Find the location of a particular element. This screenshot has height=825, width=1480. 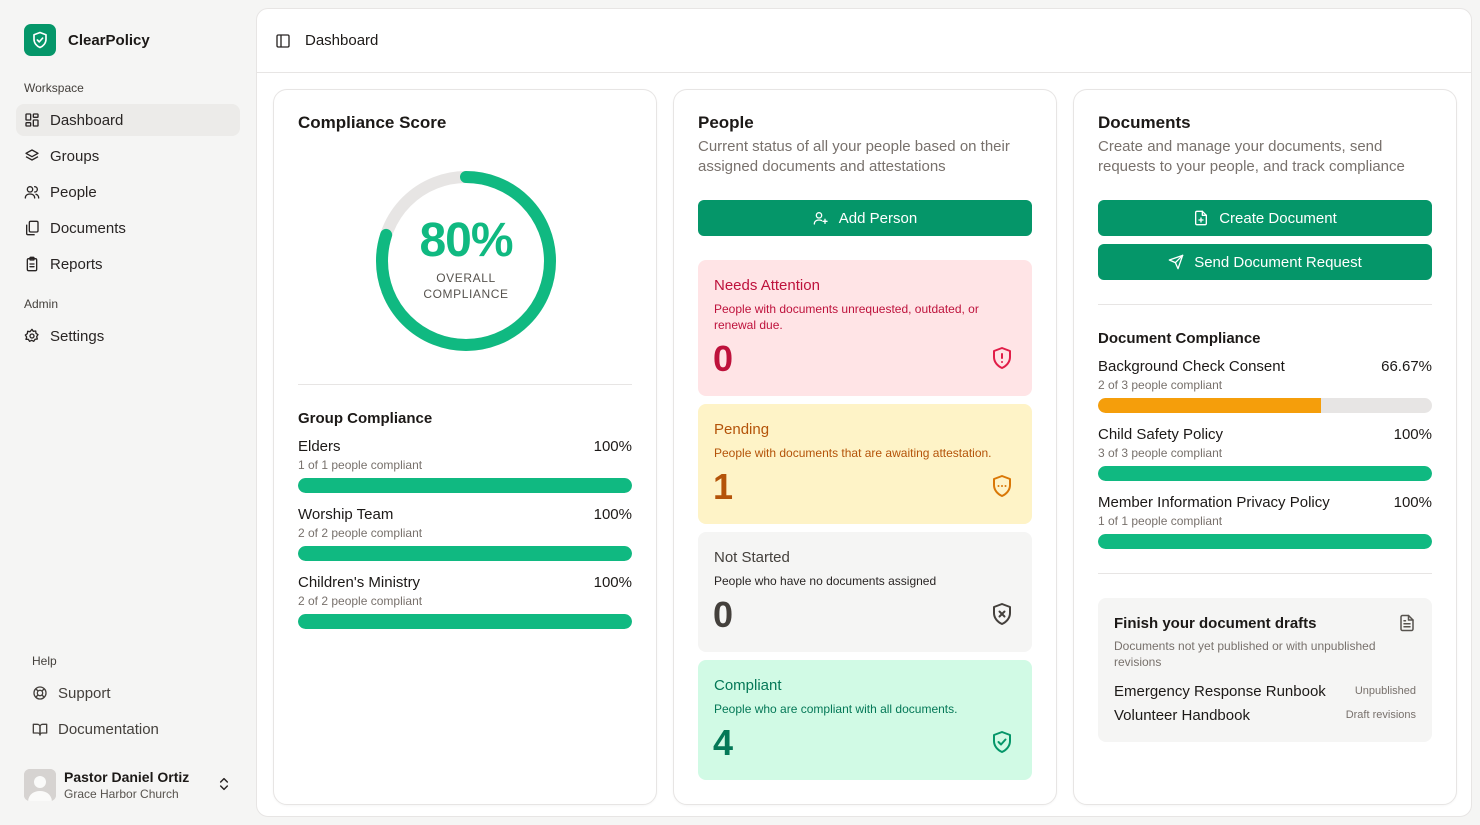

draft-status: Draft revisions is located at coordinates (1380, 715).